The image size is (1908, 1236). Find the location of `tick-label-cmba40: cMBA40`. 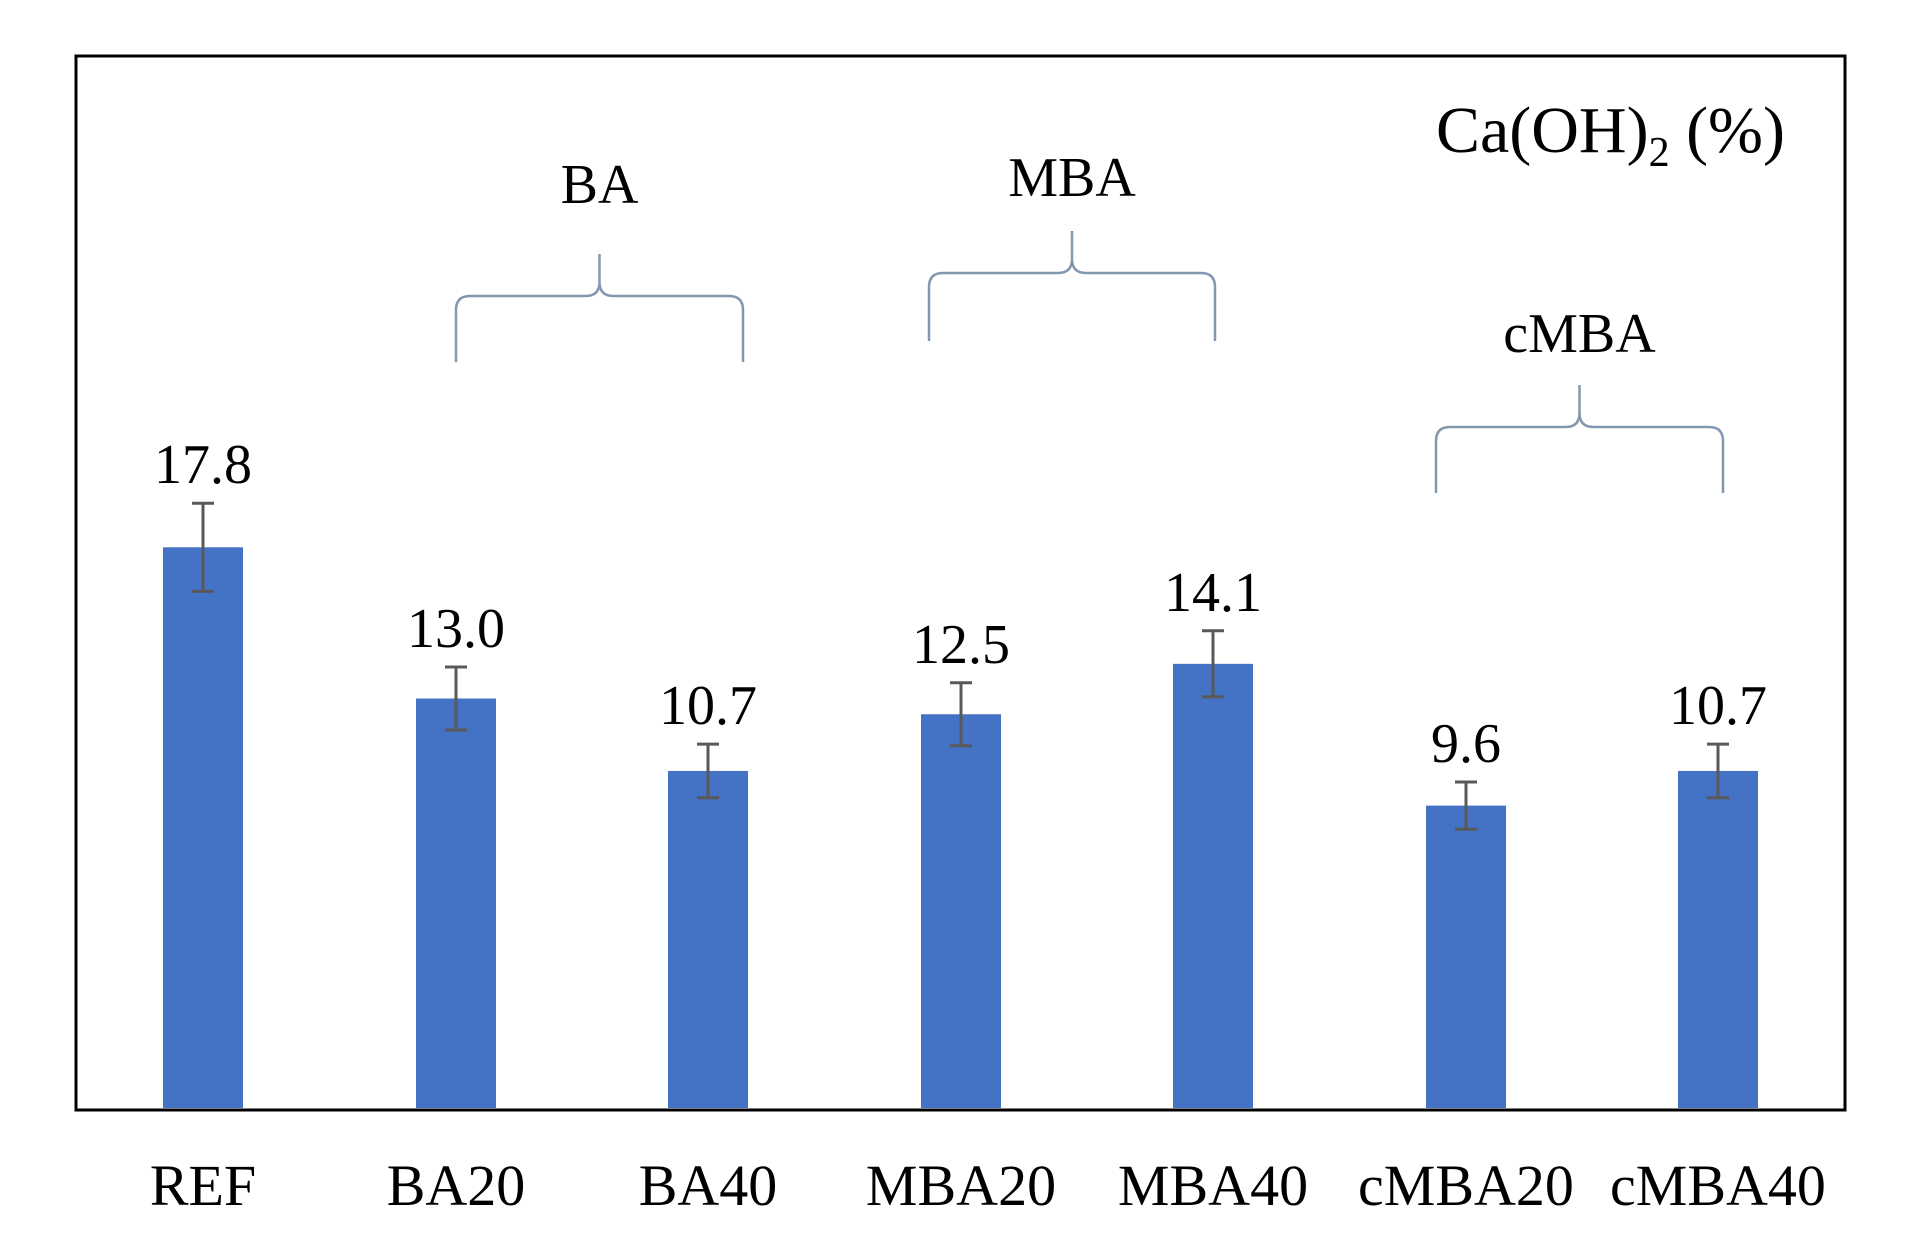

tick-label-cmba40: cMBA40 is located at coordinates (1718, 1185).